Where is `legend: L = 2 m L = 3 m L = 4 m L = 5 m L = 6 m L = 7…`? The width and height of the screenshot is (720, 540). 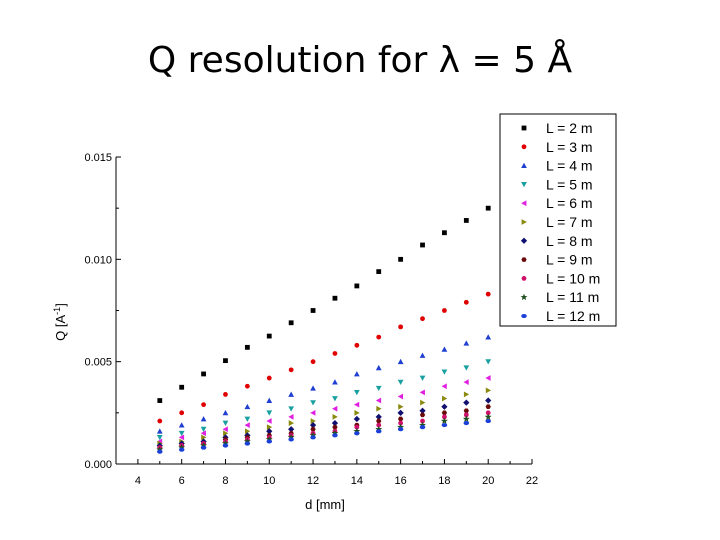 legend: L = 2 m L = 3 m L = 4 m L = 5 m L = 6 m L = 7… is located at coordinates (558, 220).